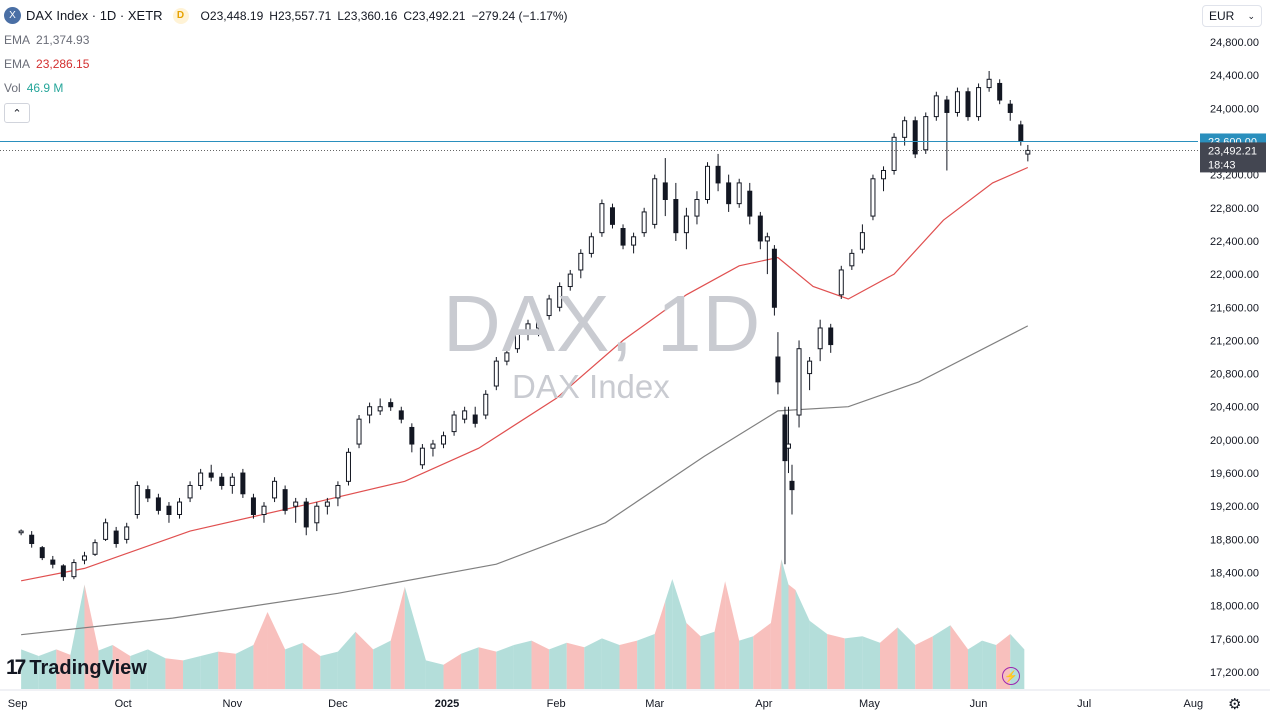 The height and width of the screenshot is (720, 1270). I want to click on y-tick-label: 22,800.00, so click(1234, 209).